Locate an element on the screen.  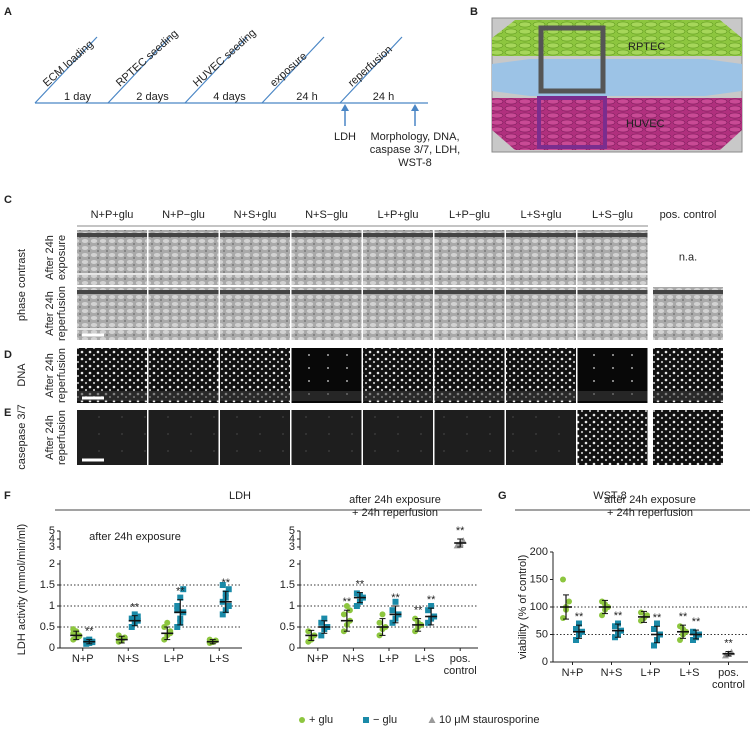
step-label: ECM loading is located at coordinates (68, 63).